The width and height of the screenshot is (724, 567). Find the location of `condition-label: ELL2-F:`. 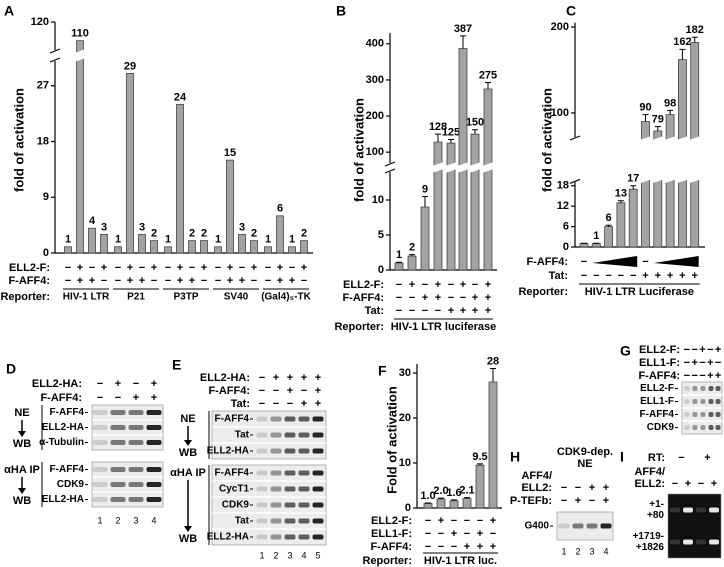

condition-label: ELL2-F: is located at coordinates (363, 285).